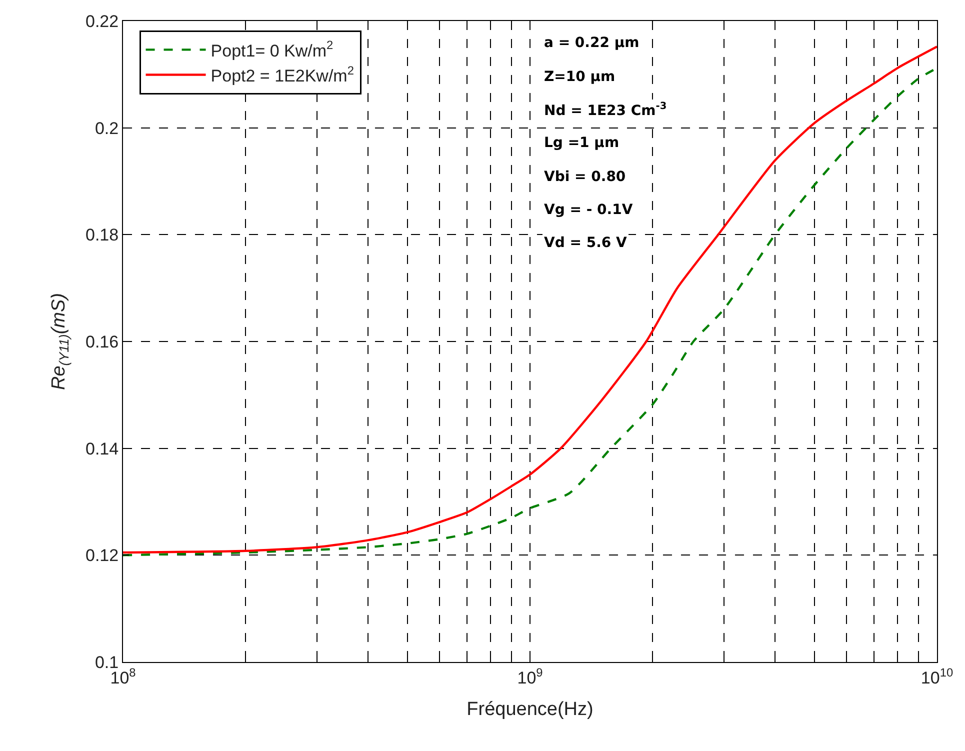 This screenshot has width=965, height=751. Describe the element at coordinates (282, 74) in the screenshot. I see `legend-label: Popt2 = 1E2Kw/m$^{2}$` at that location.